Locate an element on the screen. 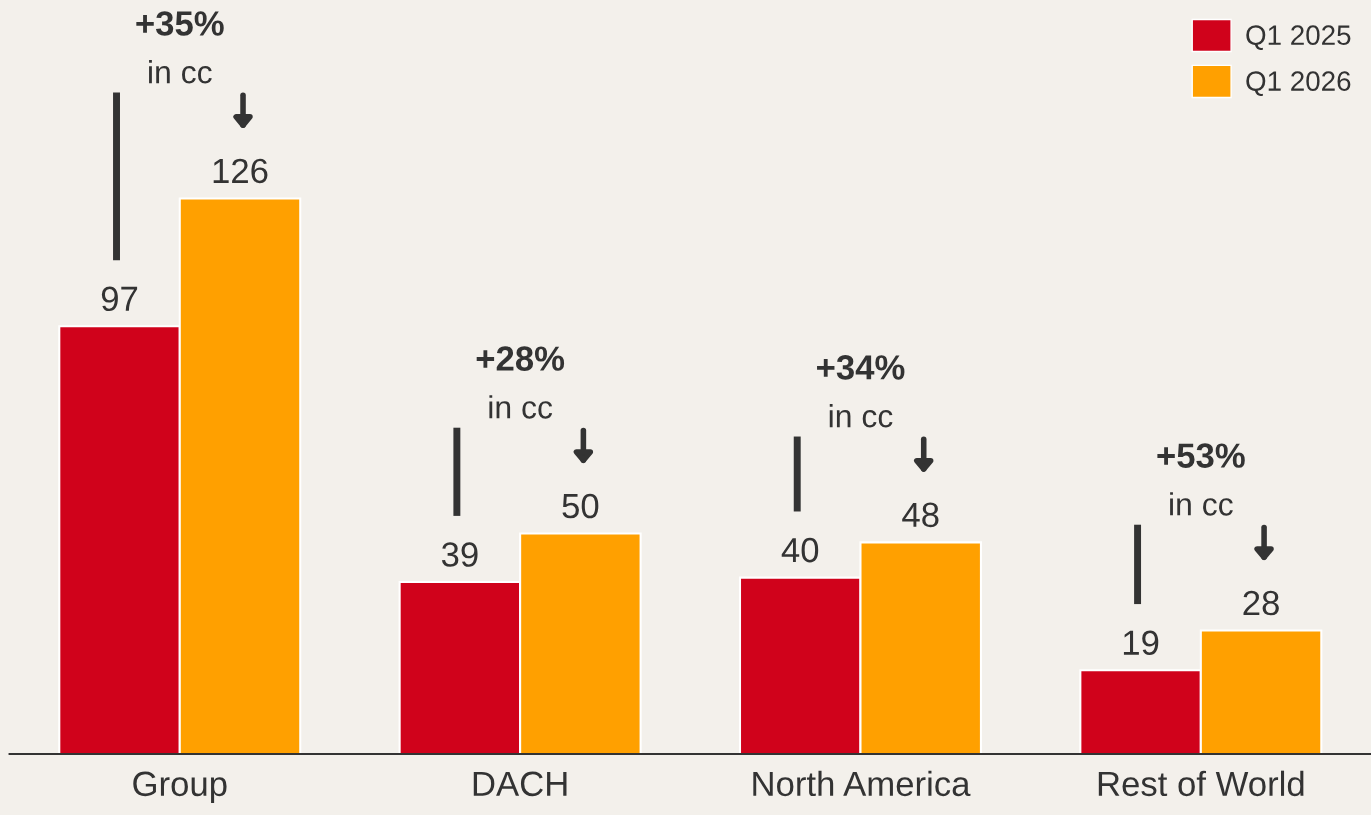 The height and width of the screenshot is (815, 1371). legend-label: Q1 2026 is located at coordinates (1298, 83).